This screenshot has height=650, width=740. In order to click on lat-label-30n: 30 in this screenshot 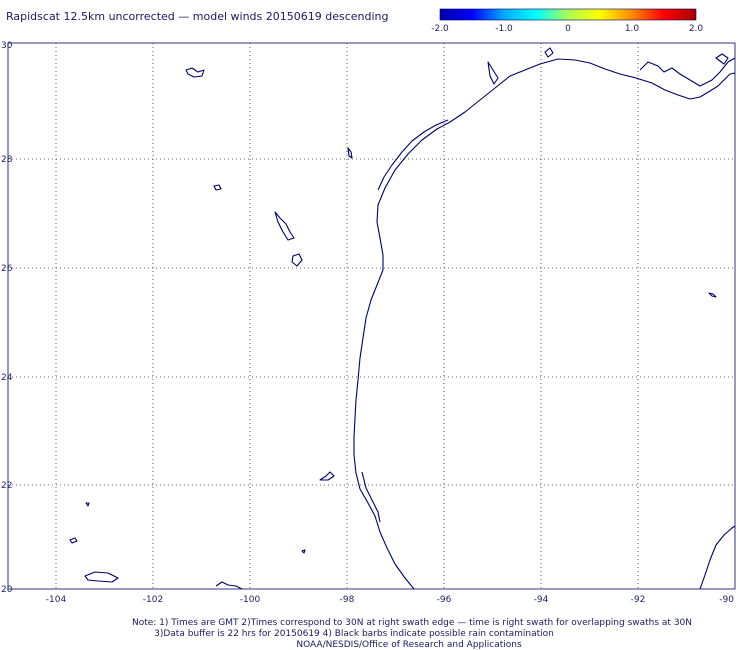, I will do `click(7, 46)`.